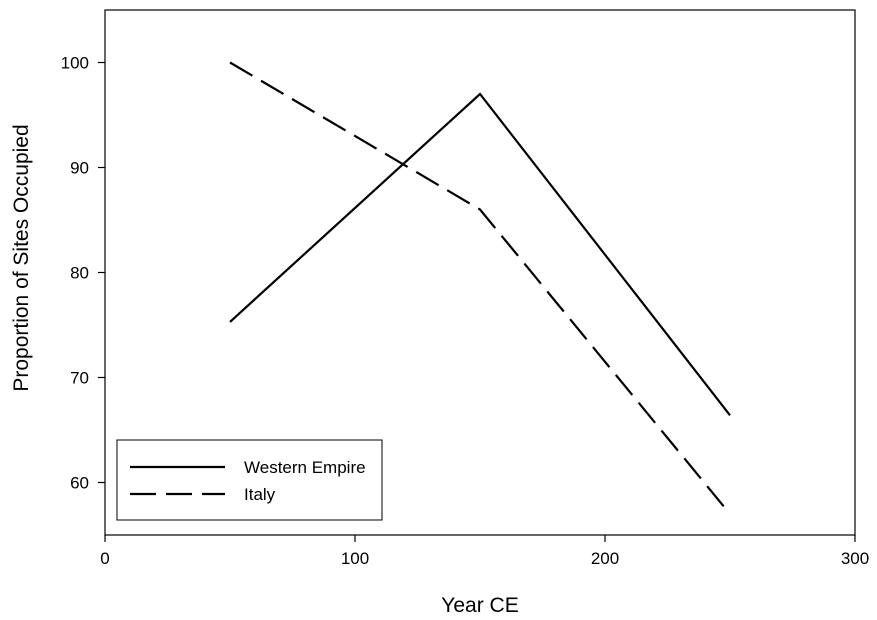 This screenshot has height=620, width=877. What do you see at coordinates (21, 257) in the screenshot?
I see `y-axis-title: Proportion of Sites Occupied` at bounding box center [21, 257].